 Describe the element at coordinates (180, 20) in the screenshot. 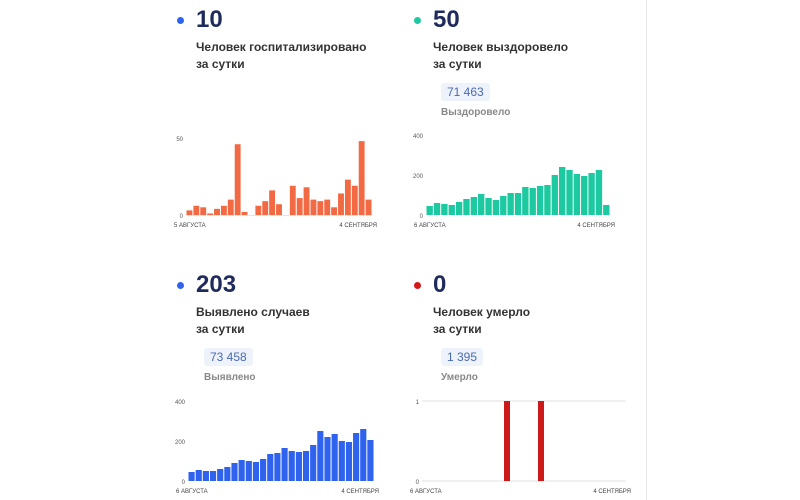

I see `hospitalized-dot` at that location.